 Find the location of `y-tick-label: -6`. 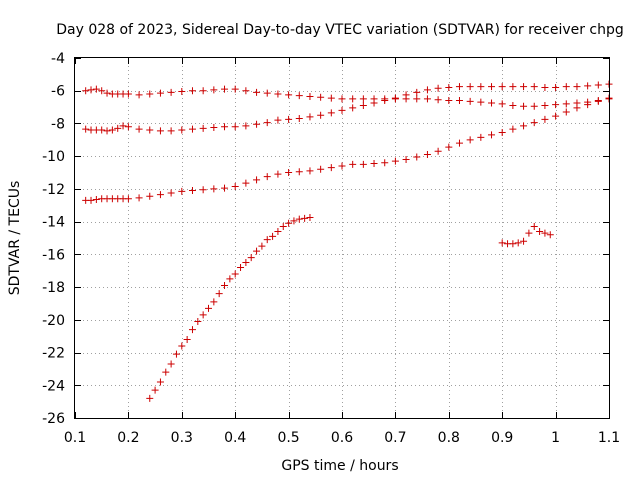

y-tick-label: -6 is located at coordinates (58, 92).